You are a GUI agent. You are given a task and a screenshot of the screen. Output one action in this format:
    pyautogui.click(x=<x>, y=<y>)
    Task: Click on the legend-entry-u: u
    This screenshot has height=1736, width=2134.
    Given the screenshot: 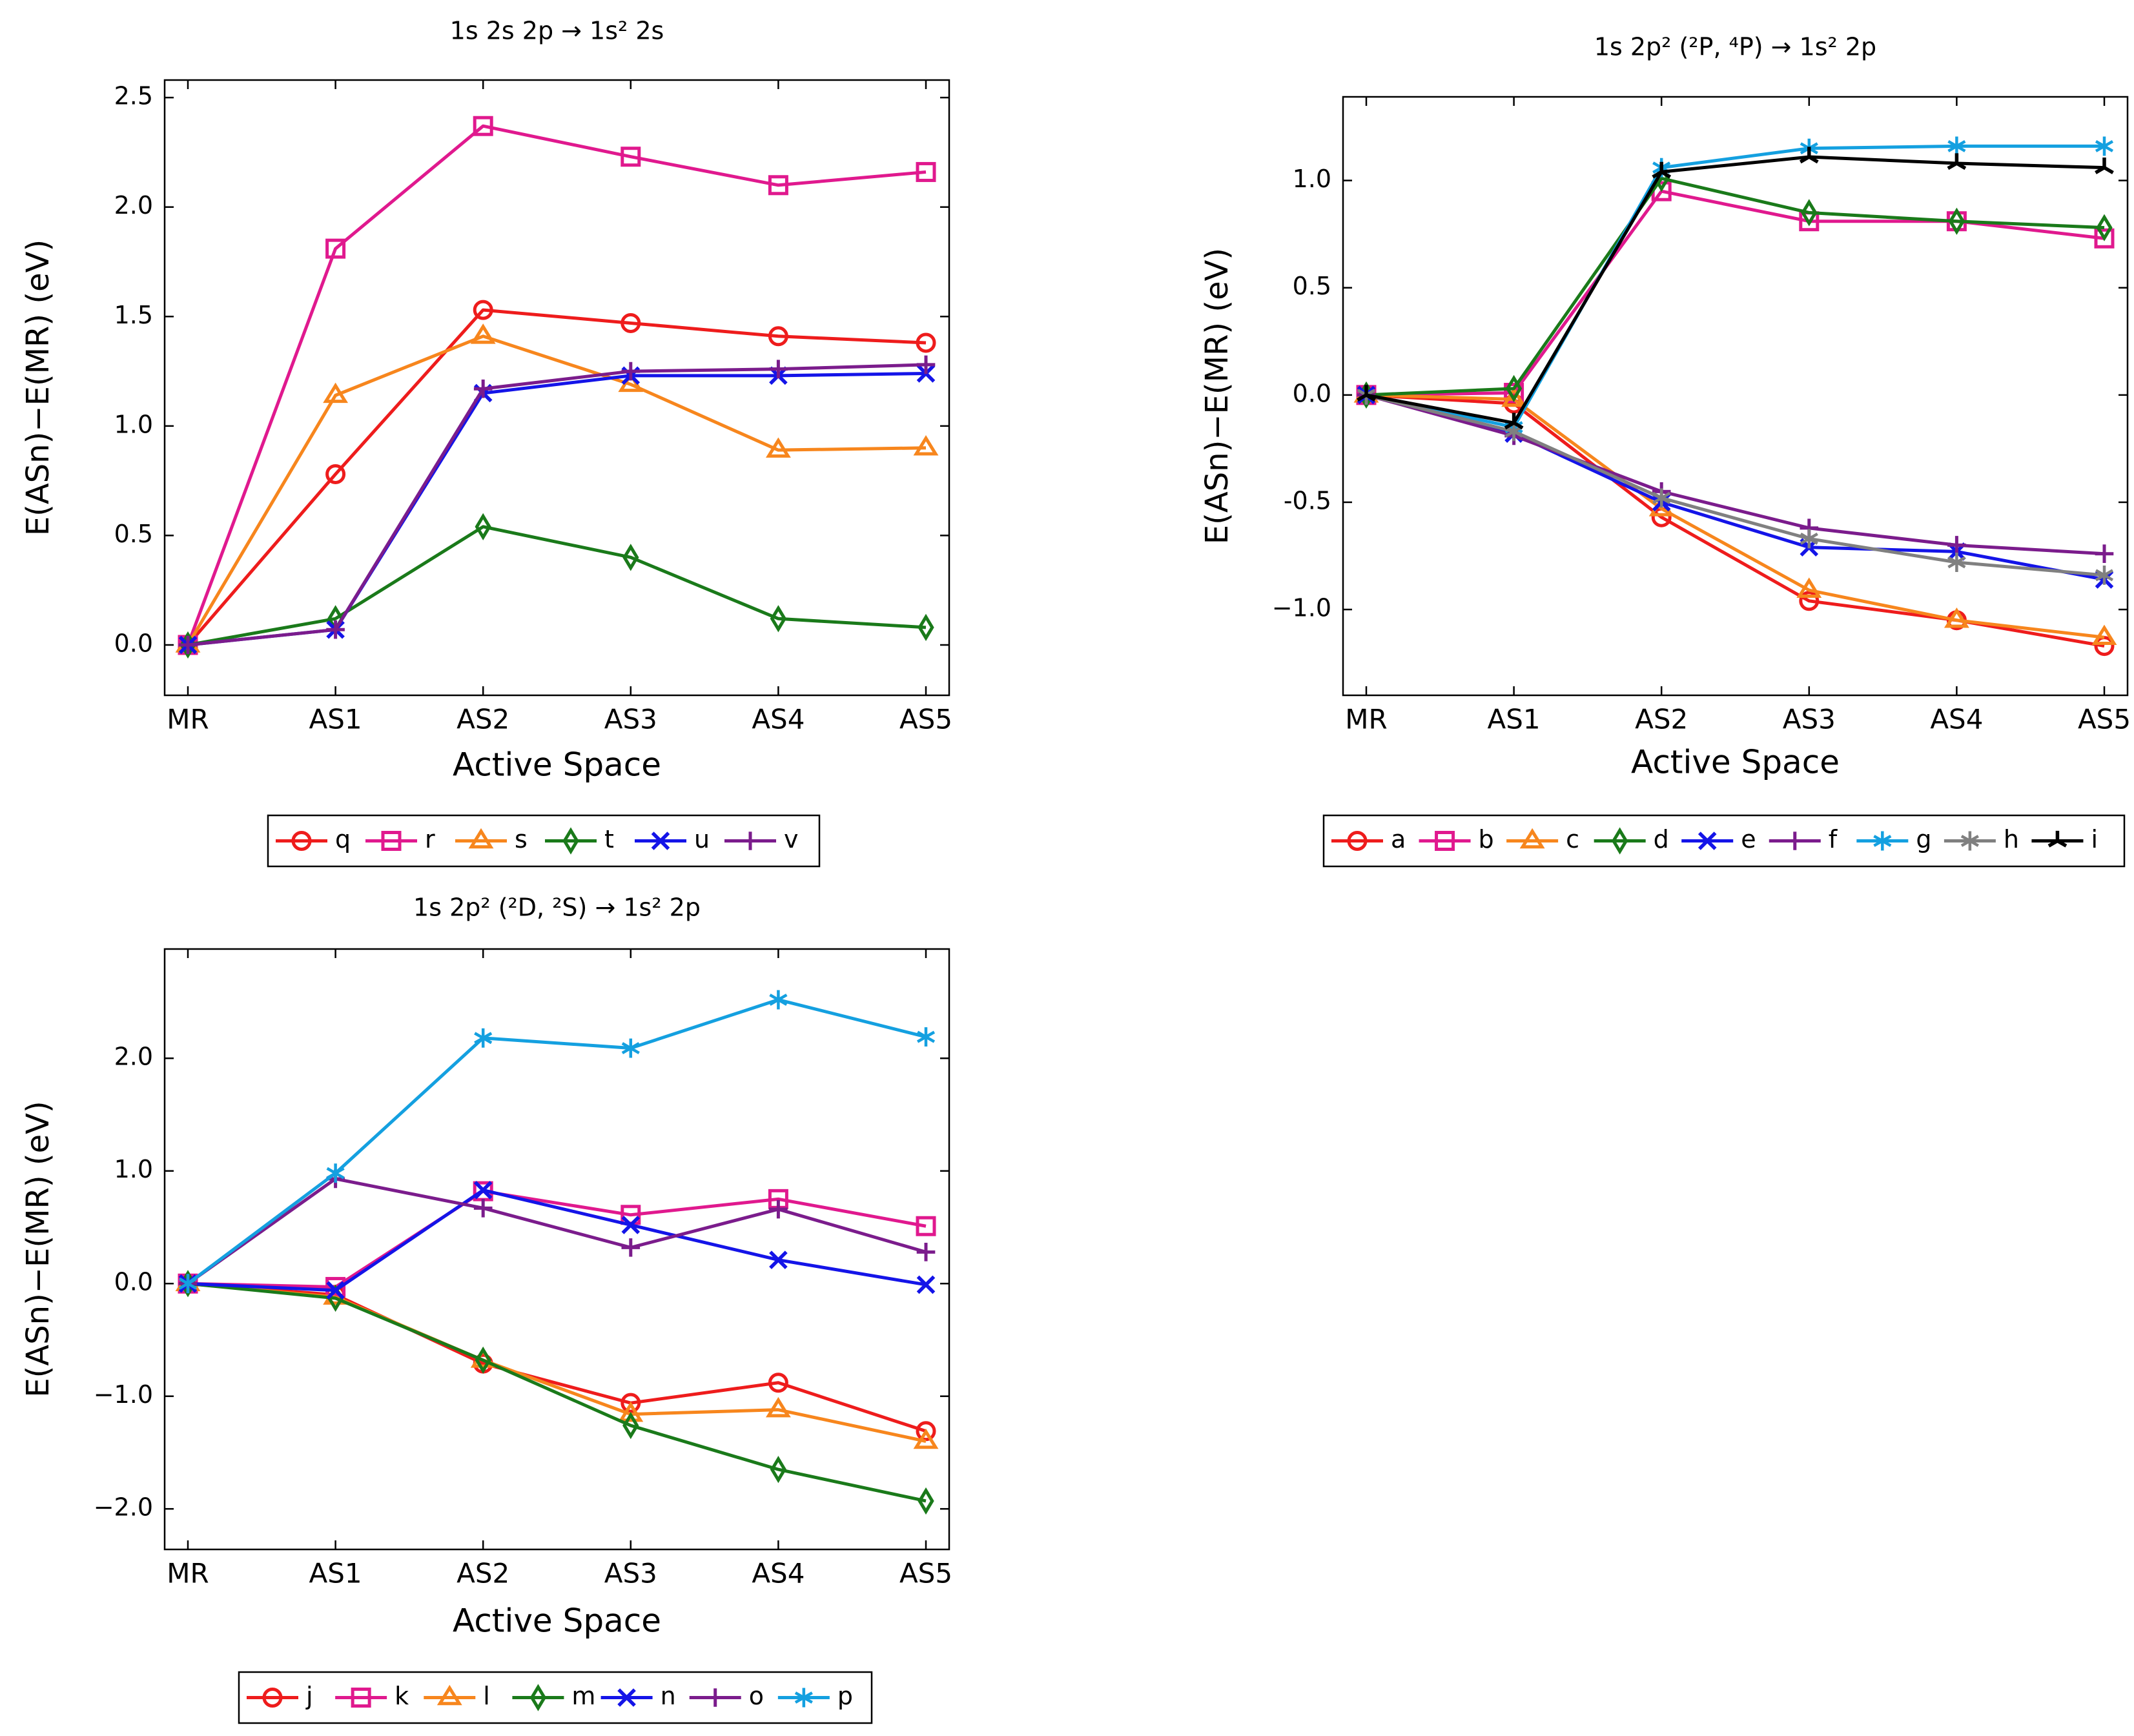 What is the action you would take?
    pyautogui.click(x=672, y=839)
    